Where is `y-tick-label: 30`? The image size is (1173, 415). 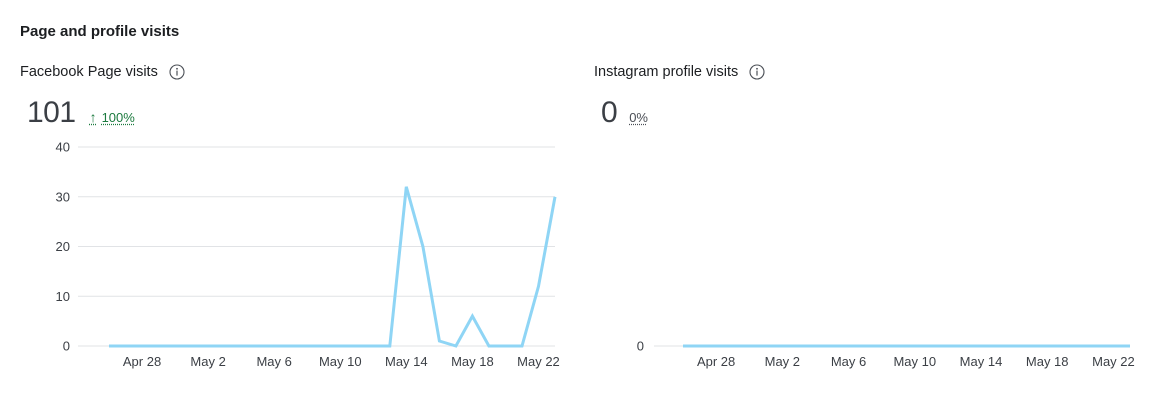
y-tick-label: 30 is located at coordinates (63, 196).